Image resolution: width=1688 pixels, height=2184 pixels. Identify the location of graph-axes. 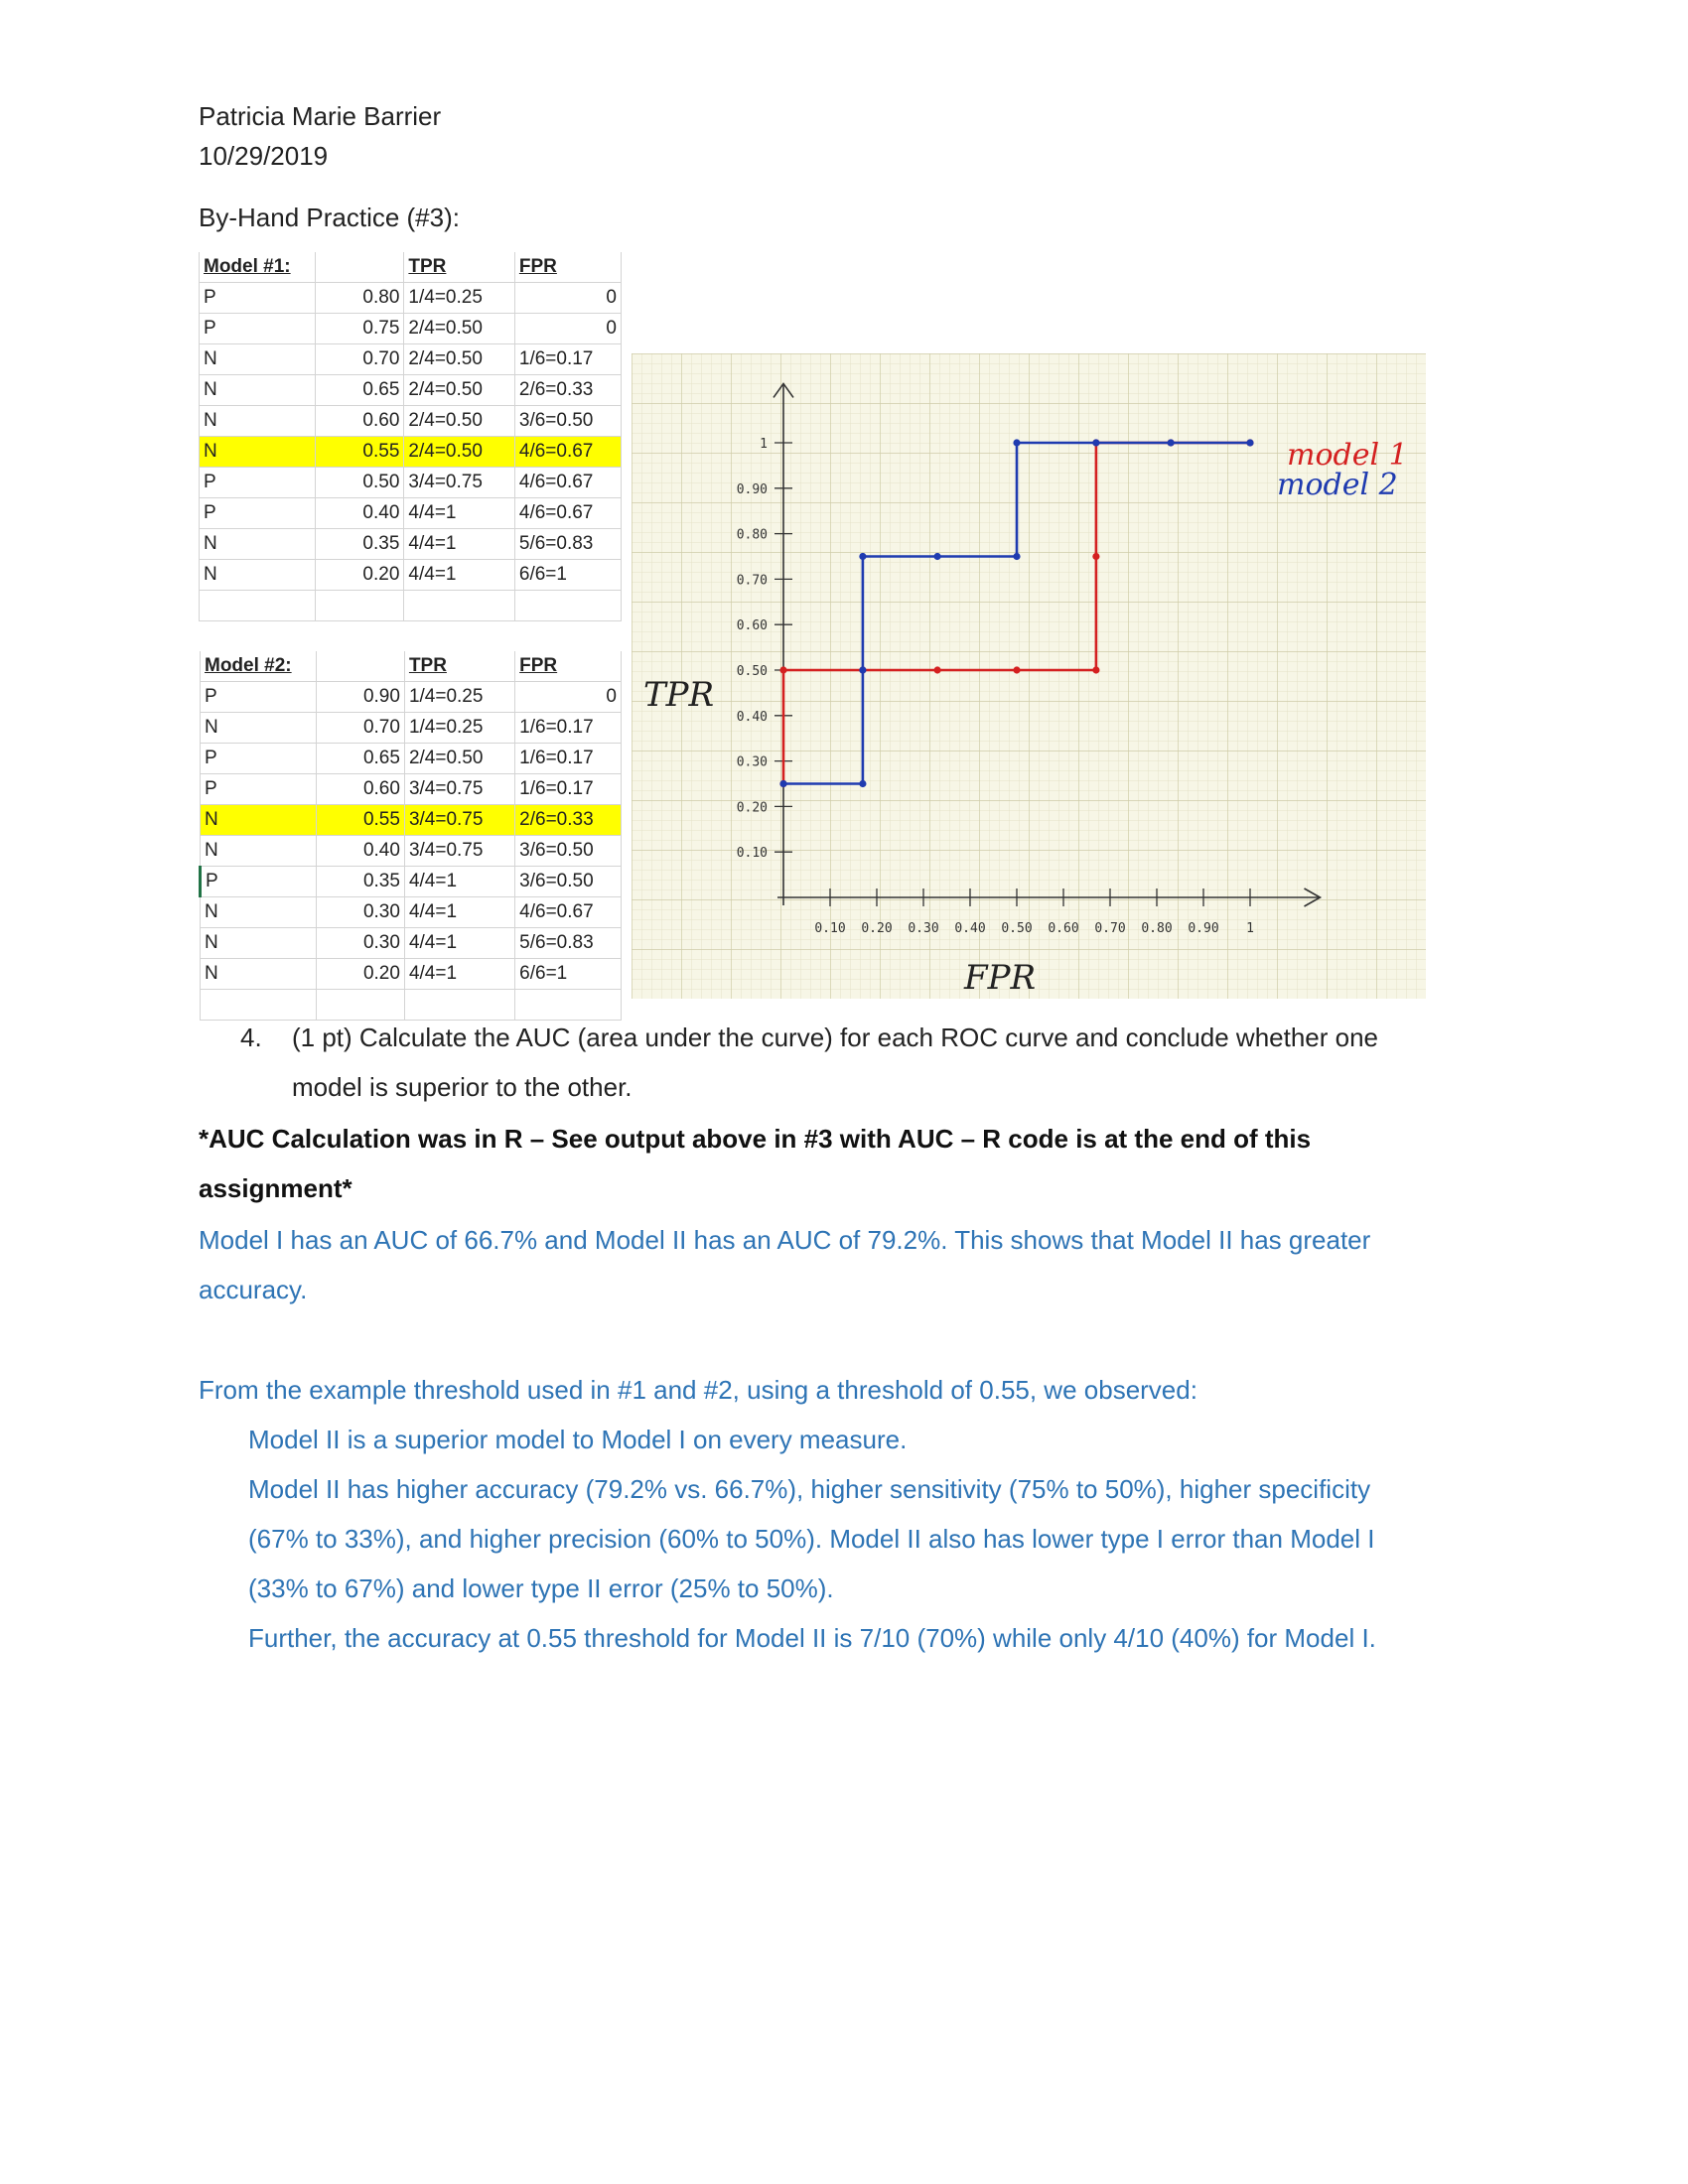
(1048, 644).